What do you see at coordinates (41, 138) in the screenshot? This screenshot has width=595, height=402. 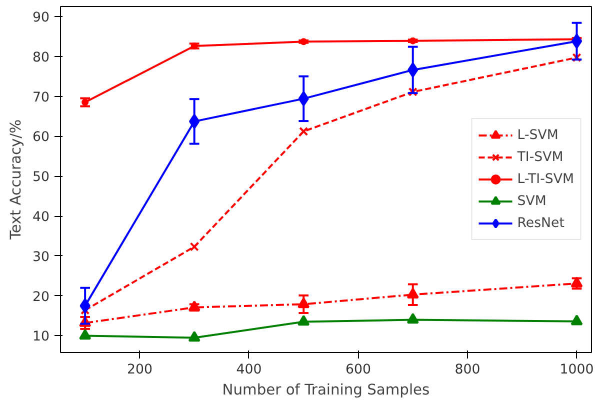 I see `y-tick-label: 60` at bounding box center [41, 138].